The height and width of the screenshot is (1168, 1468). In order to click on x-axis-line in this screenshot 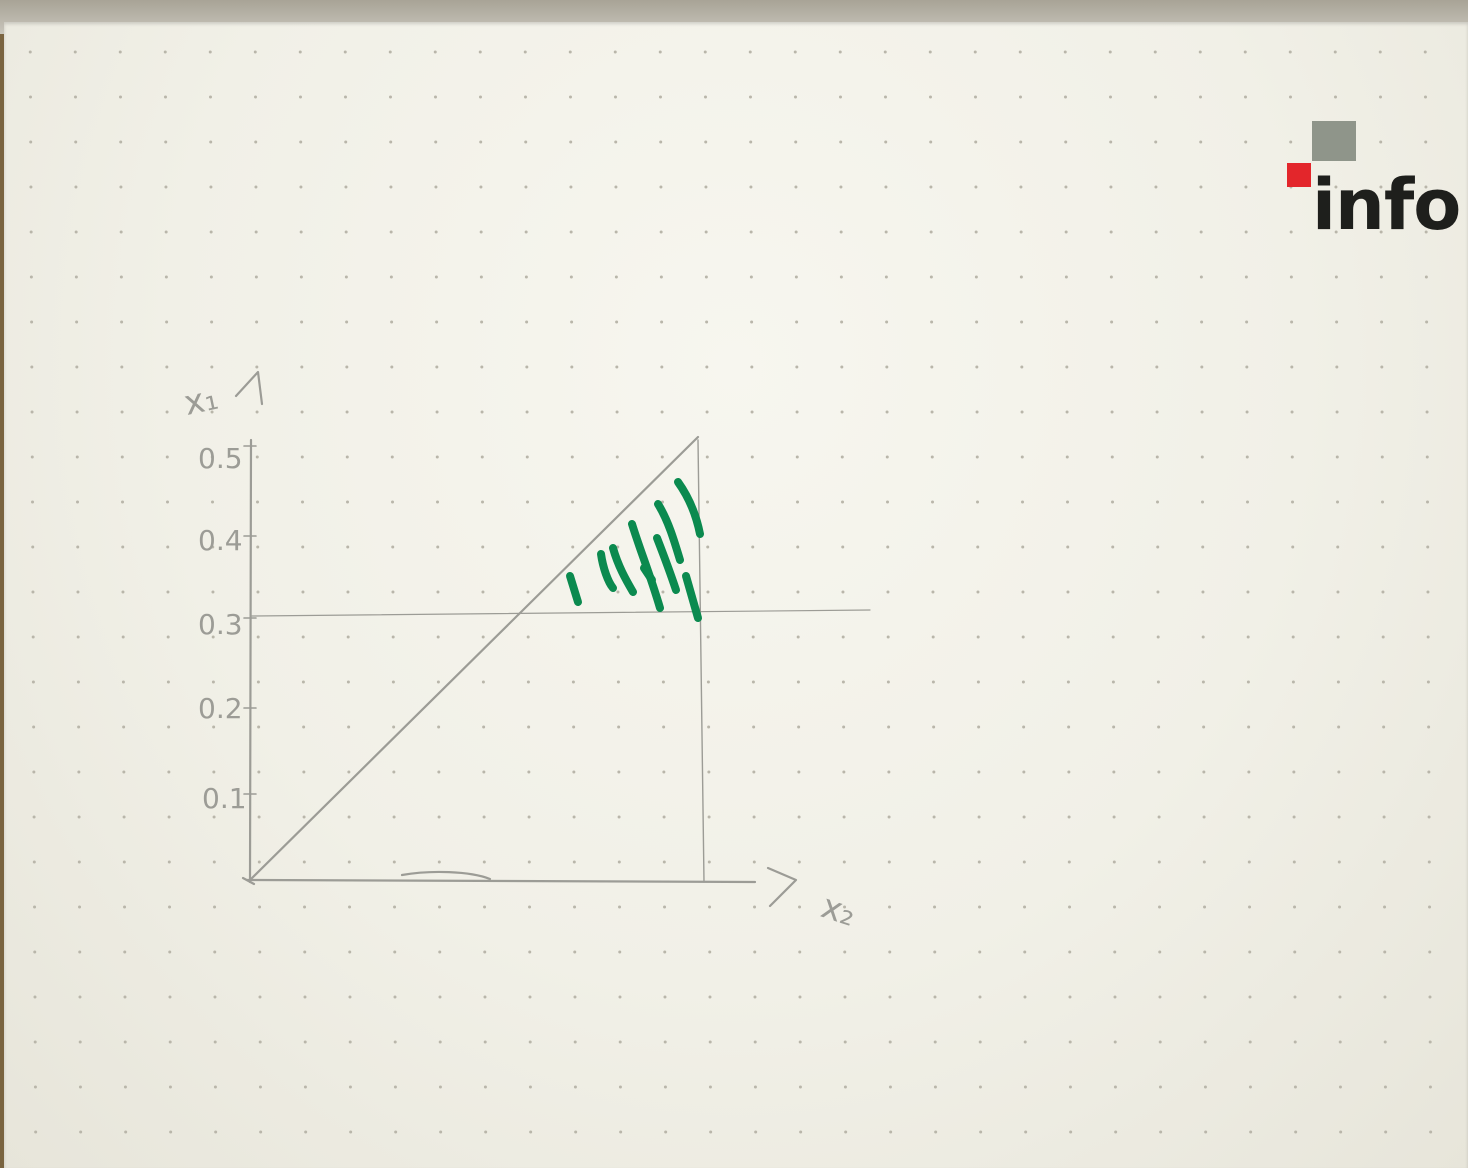, I will do `click(501, 881)`.